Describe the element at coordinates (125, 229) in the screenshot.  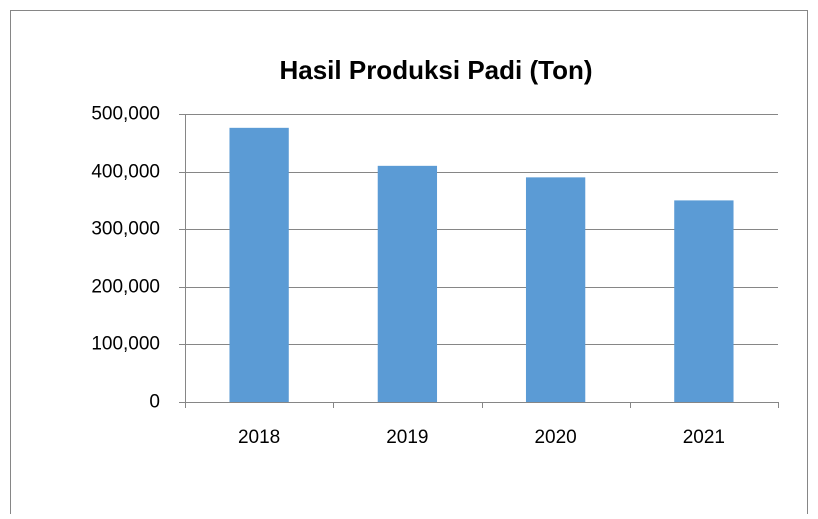
I see `y-tick-label: 300,000` at that location.